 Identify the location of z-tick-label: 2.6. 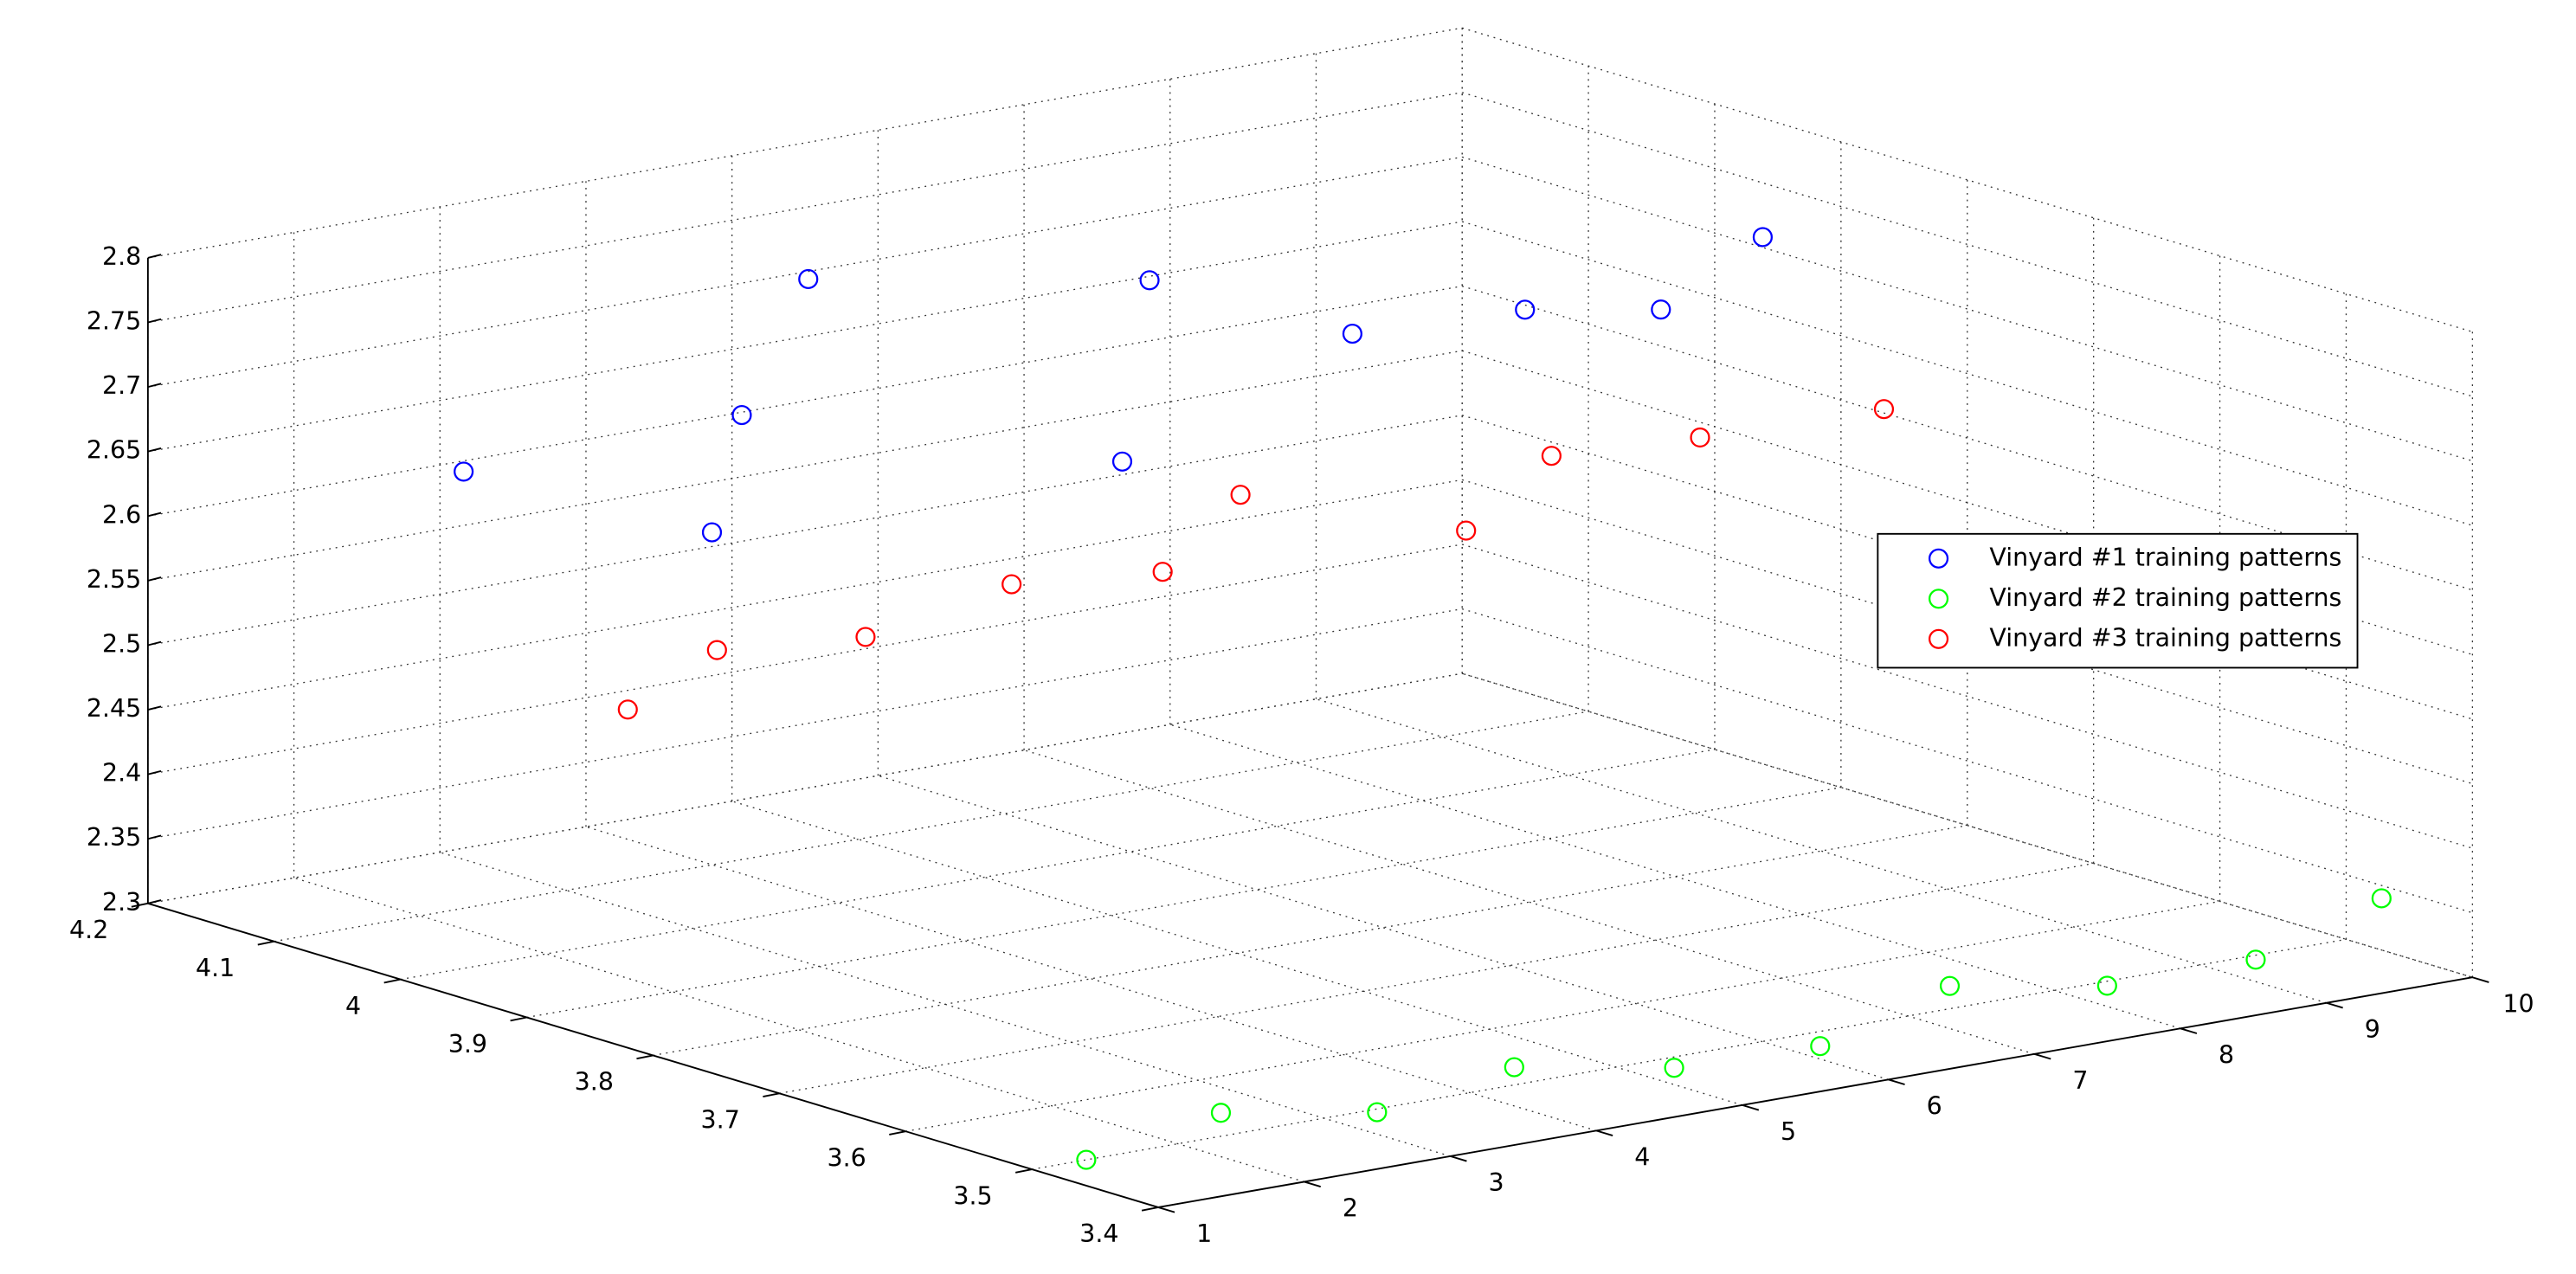
(121, 514).